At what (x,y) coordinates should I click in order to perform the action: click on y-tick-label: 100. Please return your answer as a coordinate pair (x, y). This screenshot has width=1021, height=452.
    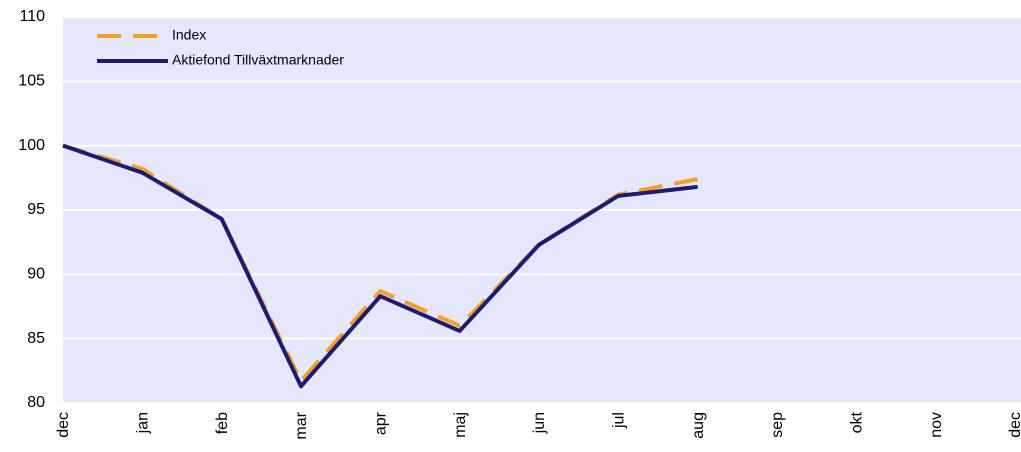
    Looking at the image, I should click on (31, 145).